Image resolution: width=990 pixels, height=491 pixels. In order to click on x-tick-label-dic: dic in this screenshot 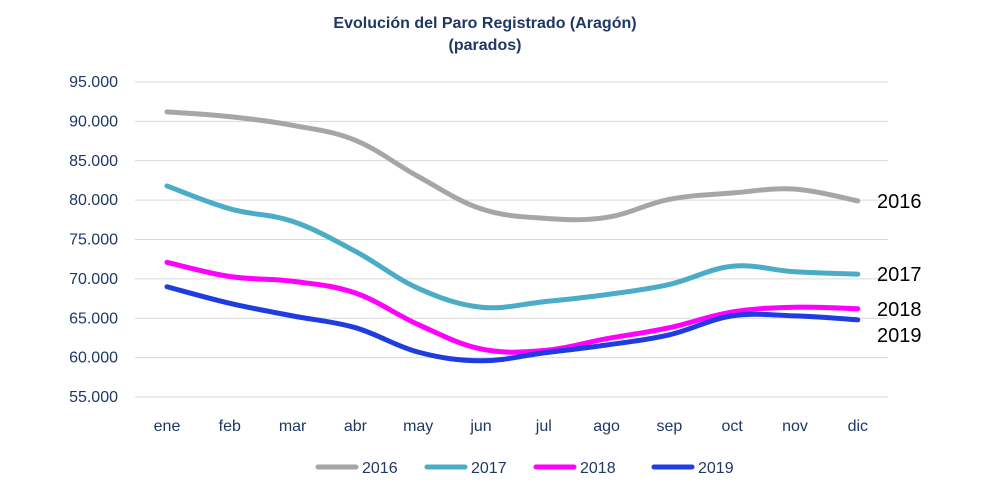, I will do `click(858, 426)`.